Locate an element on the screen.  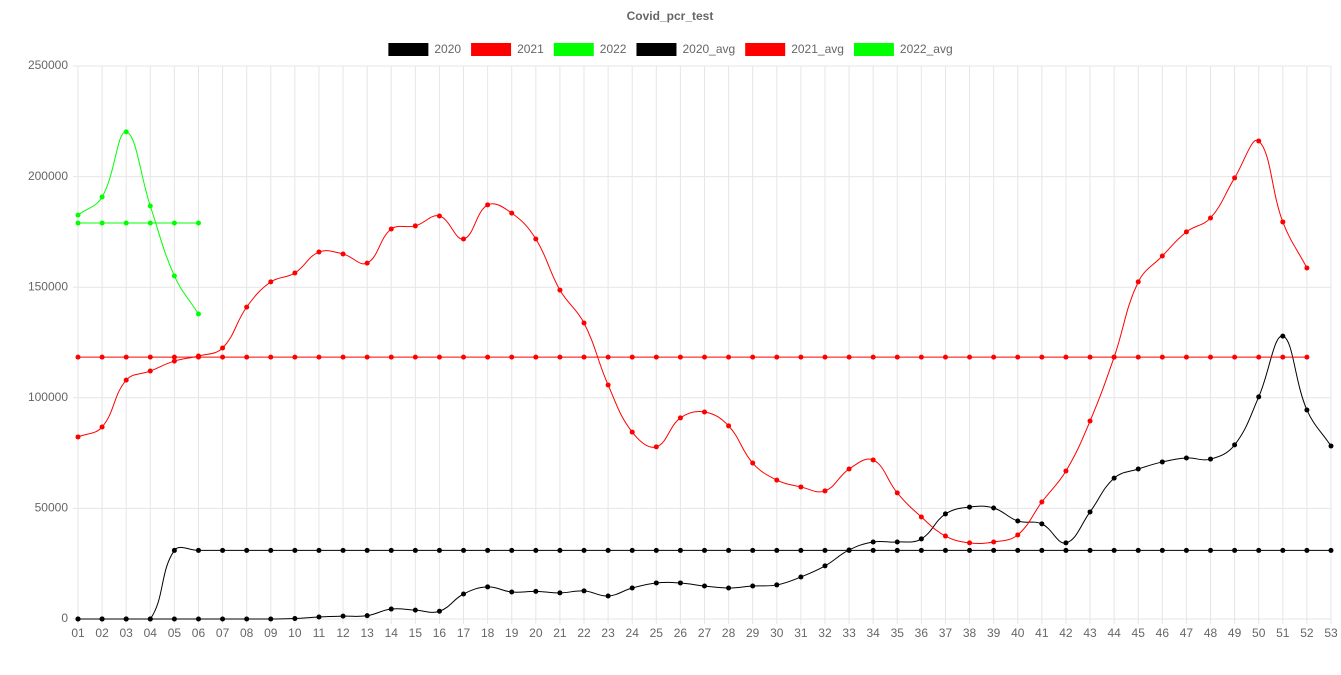
legend: 2020 2021 2022 2020_avg 2021_avg 2022_avg is located at coordinates (670, 49).